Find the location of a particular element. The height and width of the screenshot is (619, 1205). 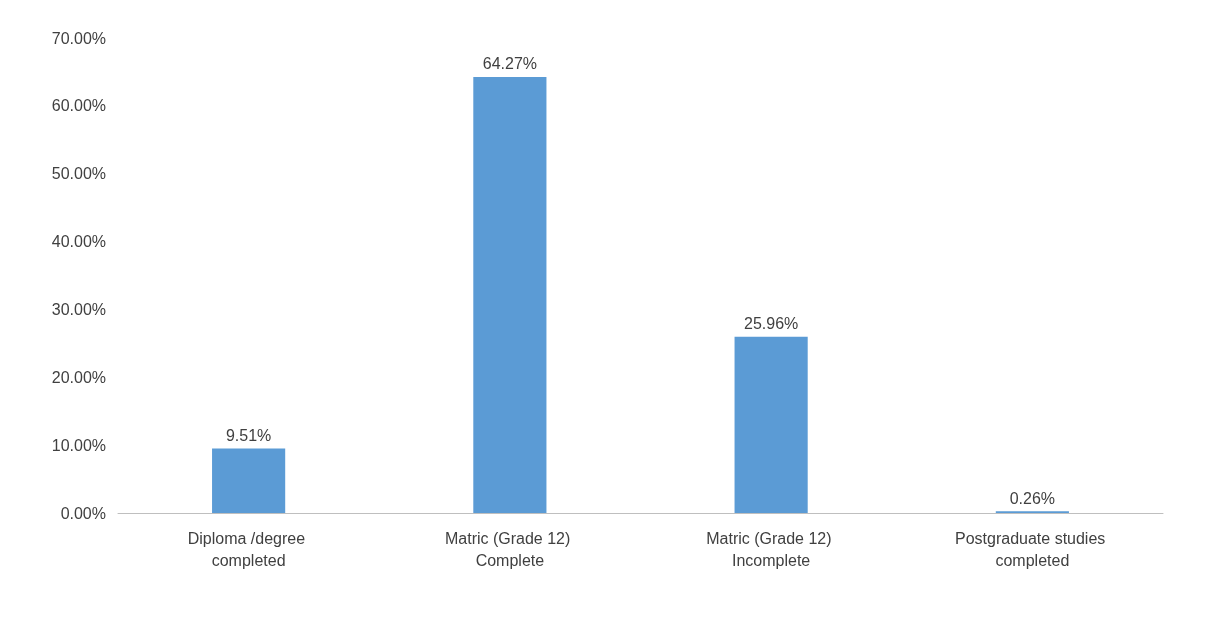

y-tick-label: 70.00% is located at coordinates (78, 38).